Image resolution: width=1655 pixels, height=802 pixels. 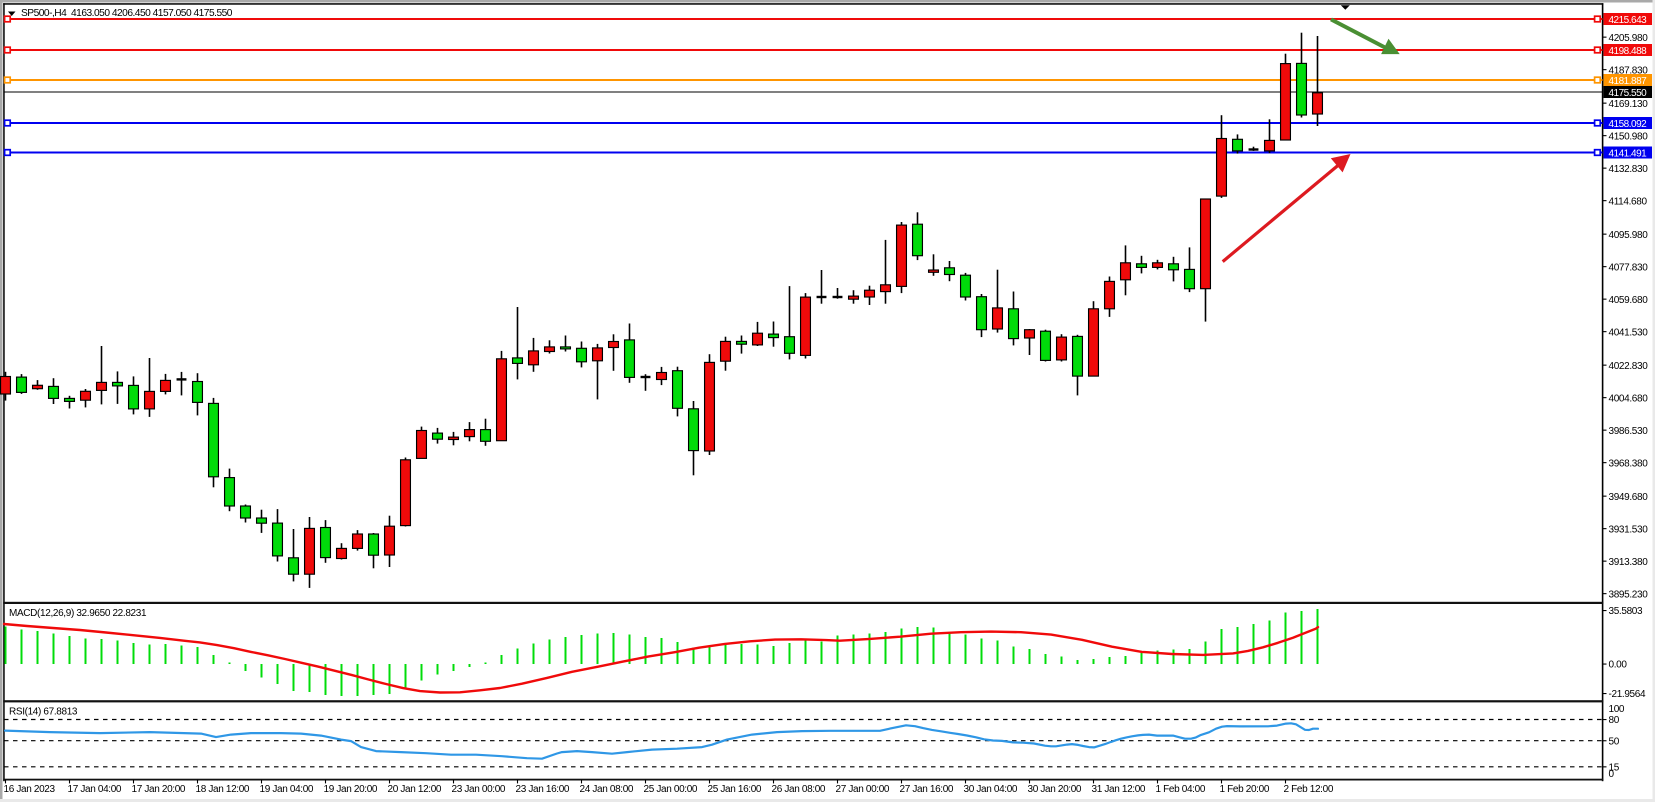 I want to click on svg-text: 19 Jan 04:00, so click(x=287, y=789).